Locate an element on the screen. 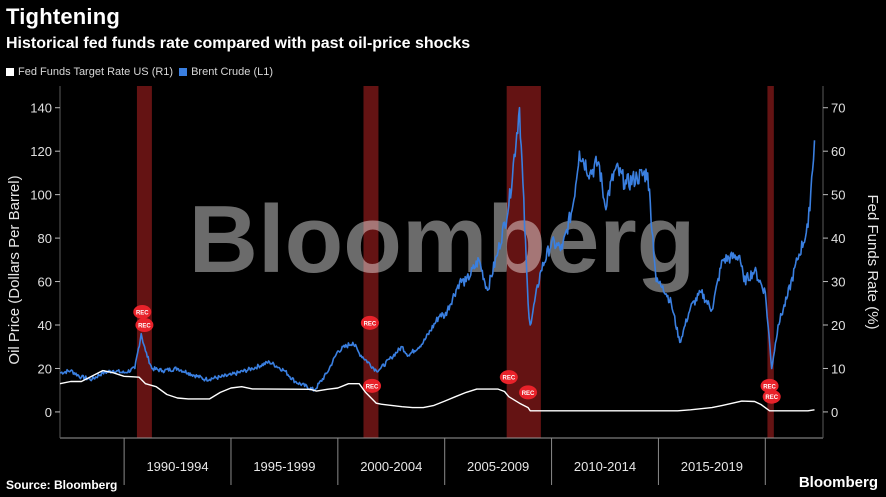  recession-markers: REC REC REC REC REC REC REC REC is located at coordinates (457, 354).